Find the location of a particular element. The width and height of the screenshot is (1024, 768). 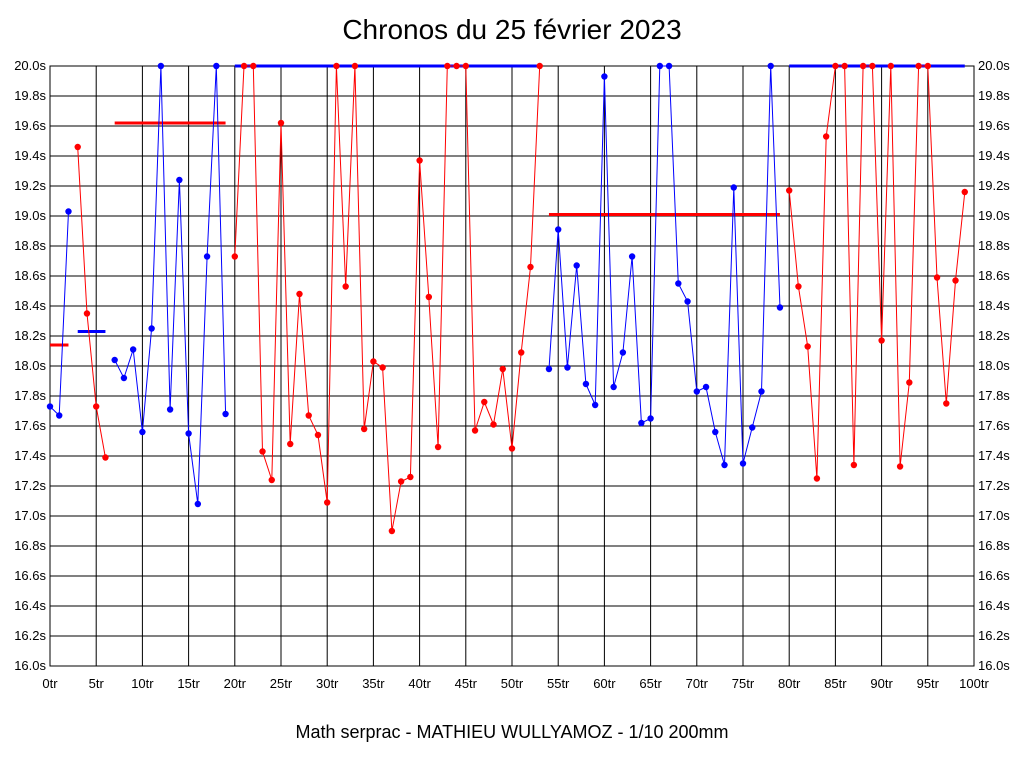

y-tick-label-left: 19.2s is located at coordinates (30, 185).